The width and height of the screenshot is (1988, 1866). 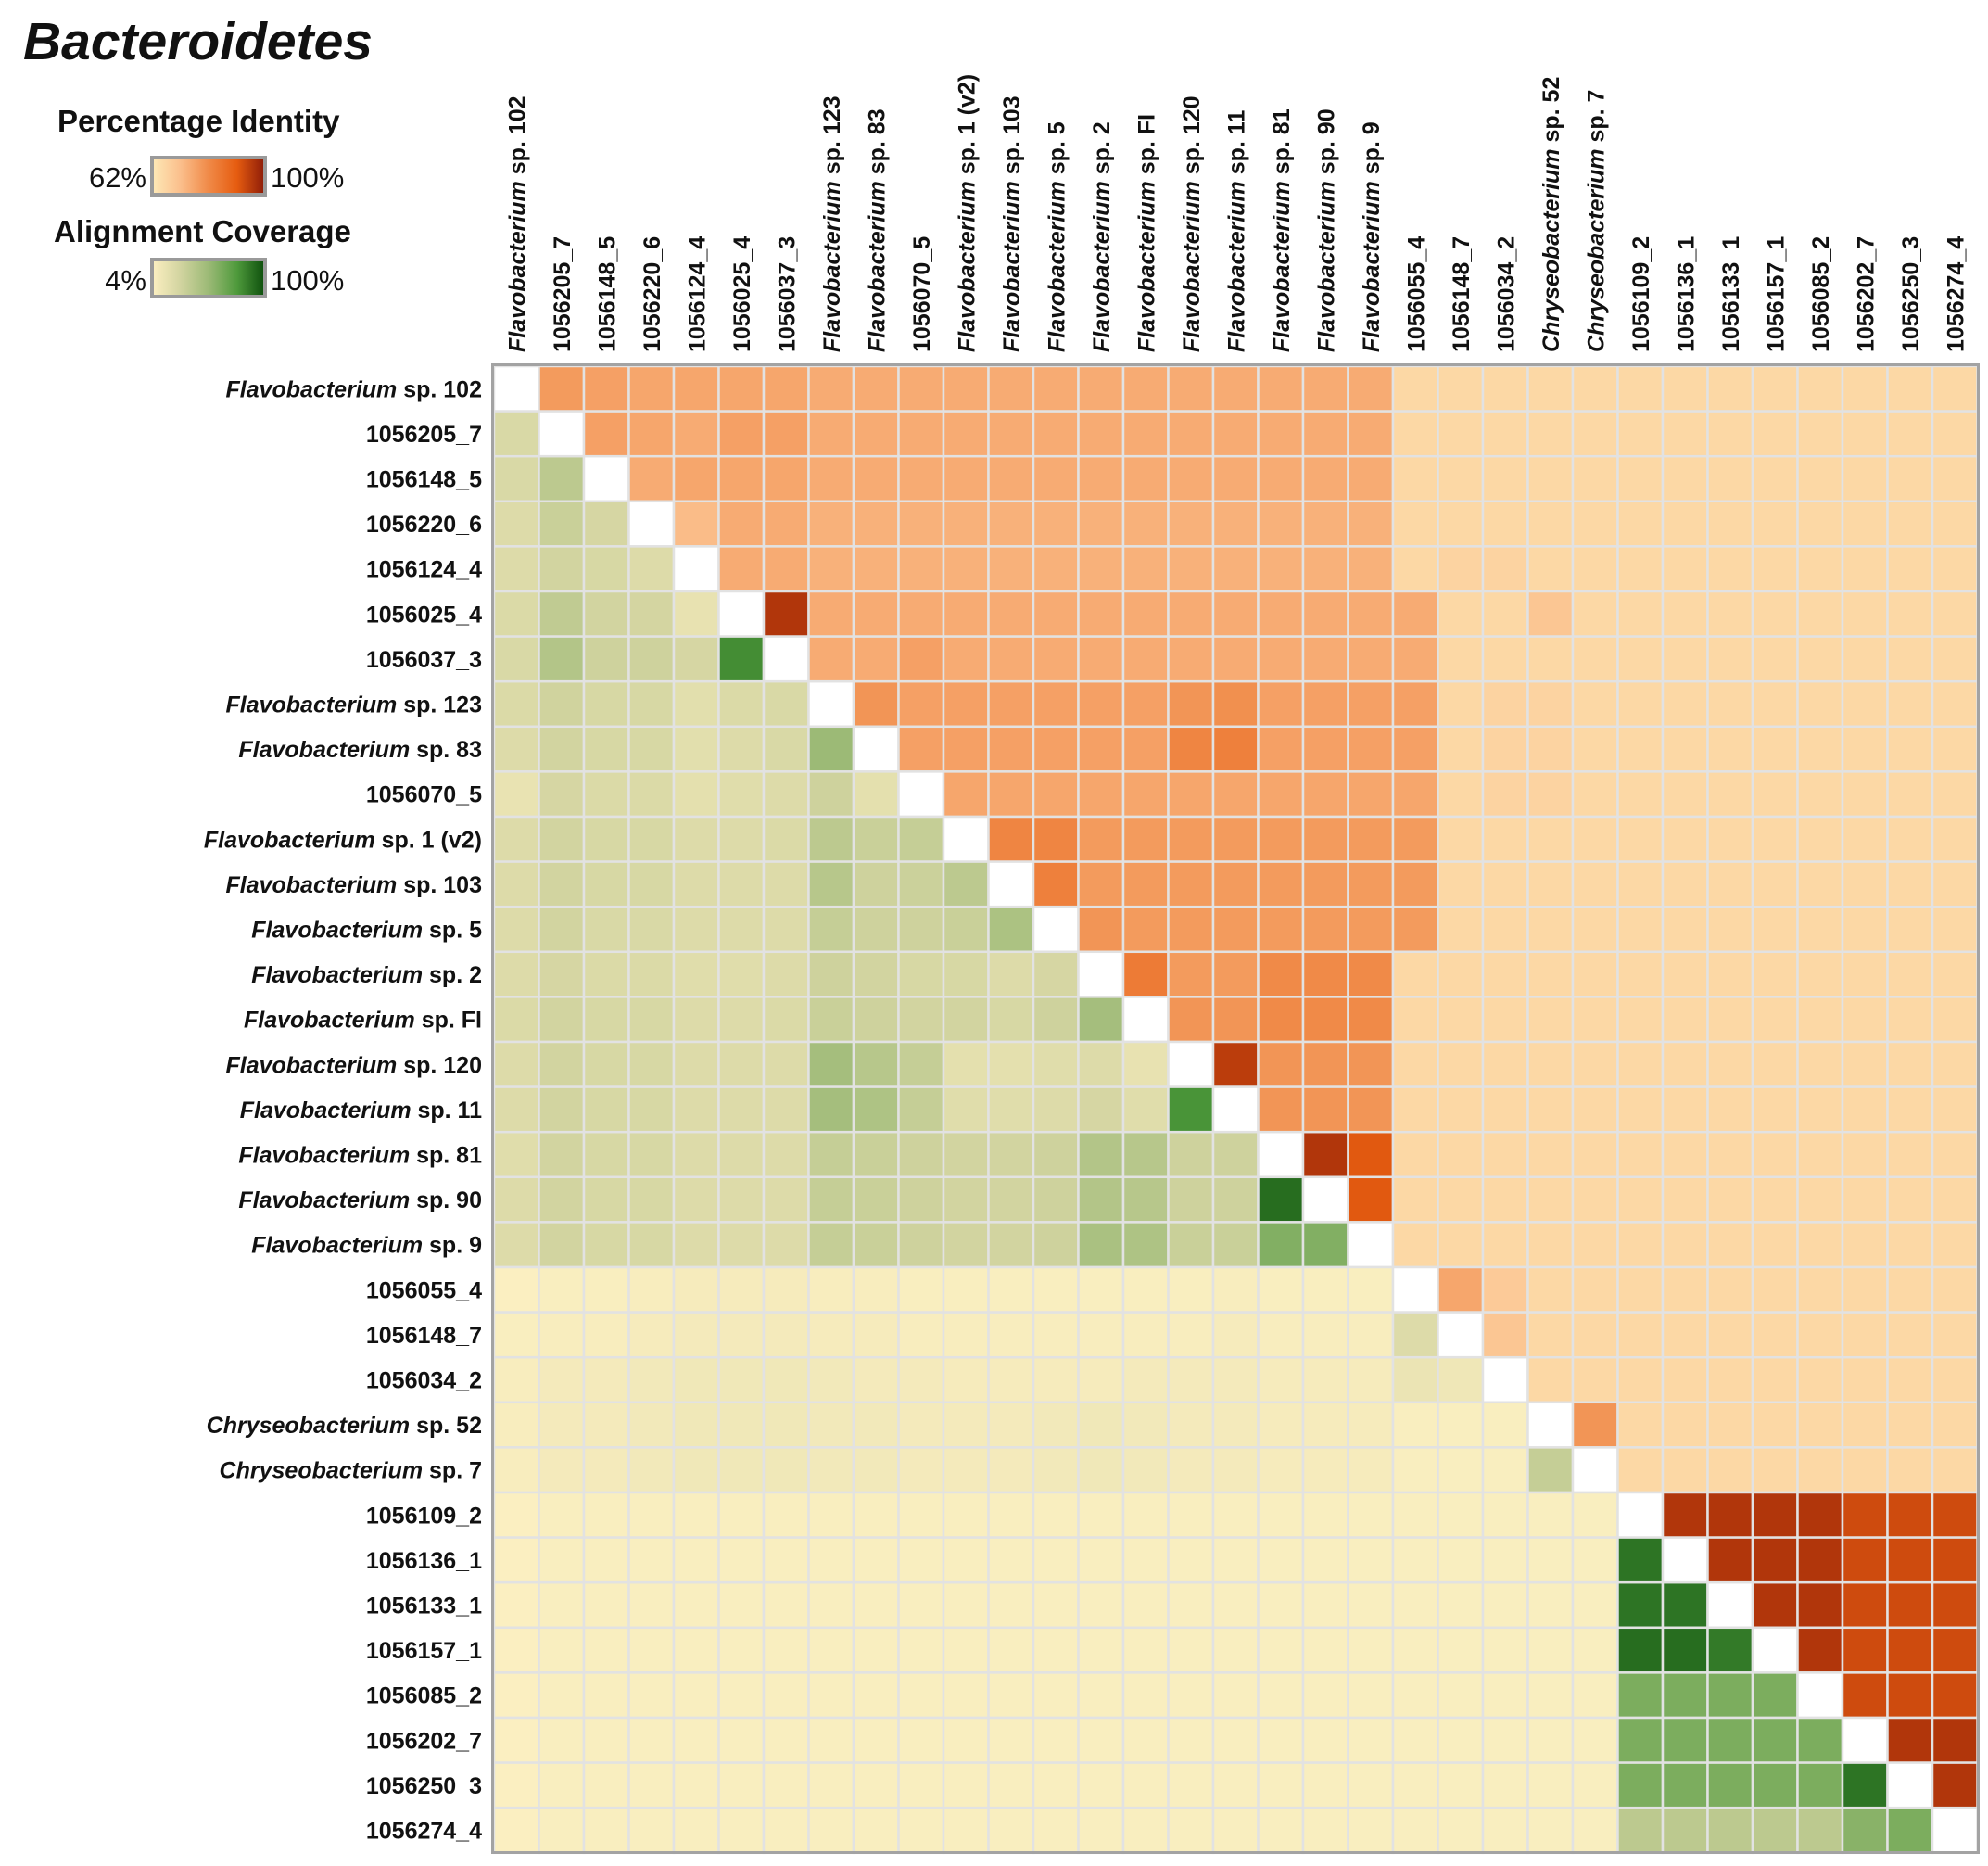 I want to click on row-label: 1056136_1, so click(x=424, y=1561).